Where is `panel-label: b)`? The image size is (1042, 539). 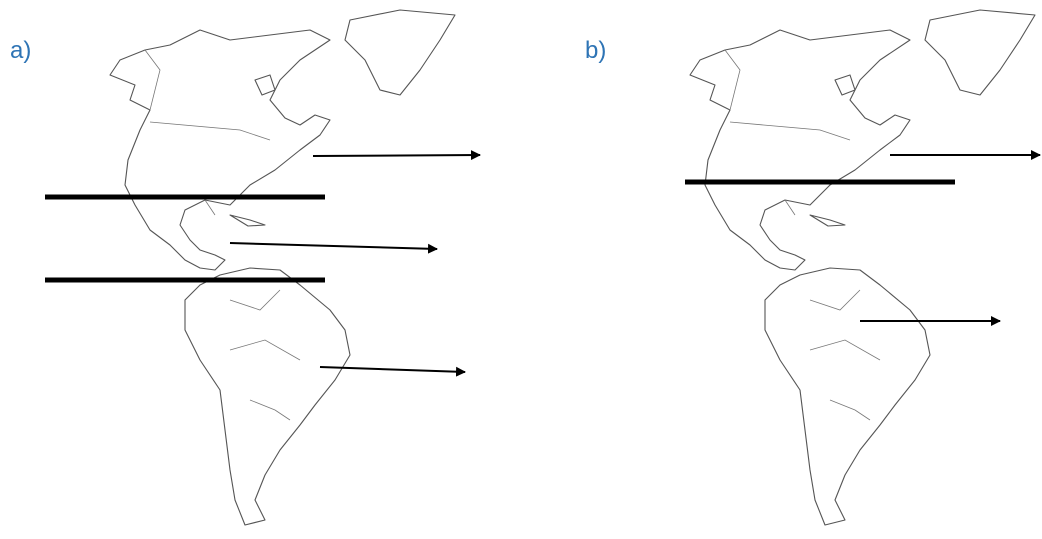 panel-label: b) is located at coordinates (595, 50).